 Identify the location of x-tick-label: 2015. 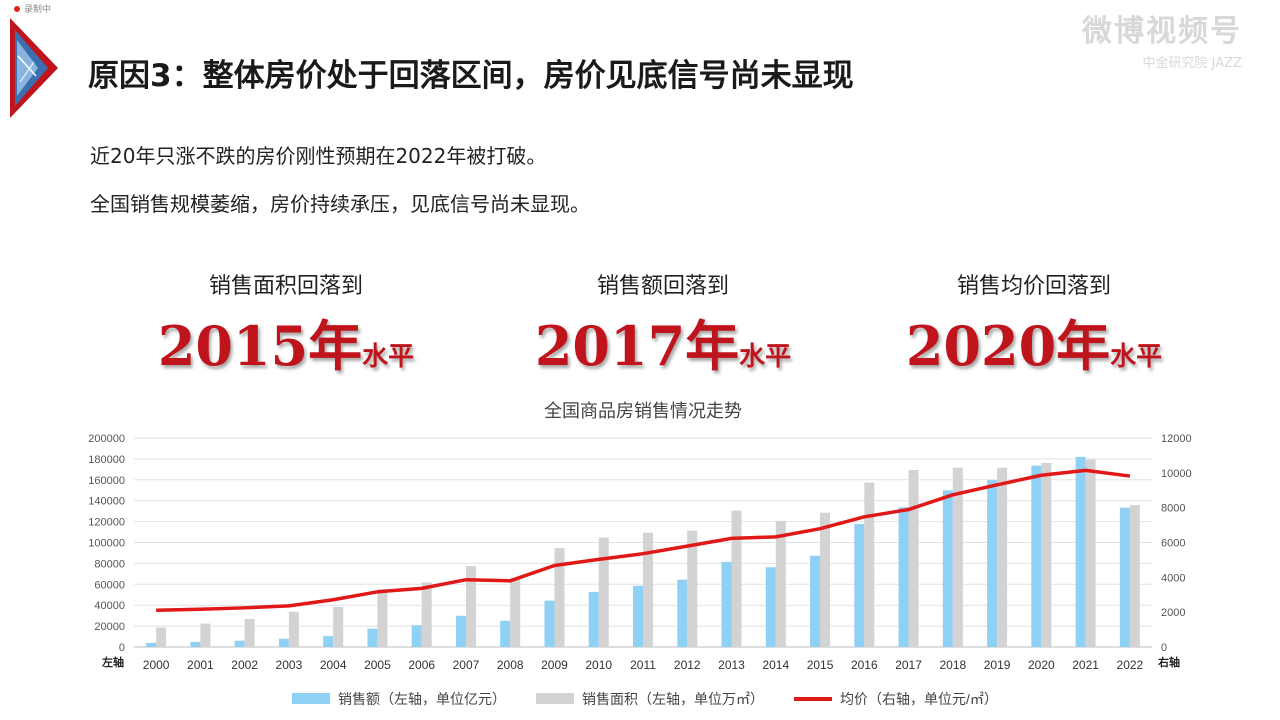
(820, 665).